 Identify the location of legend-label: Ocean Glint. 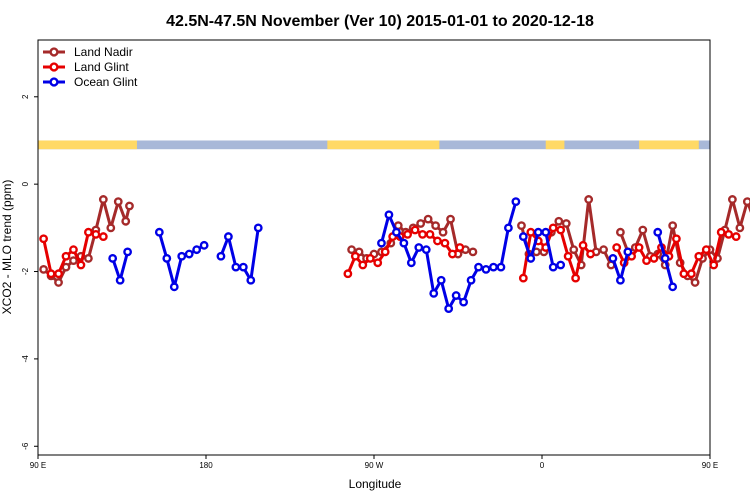
(106, 82).